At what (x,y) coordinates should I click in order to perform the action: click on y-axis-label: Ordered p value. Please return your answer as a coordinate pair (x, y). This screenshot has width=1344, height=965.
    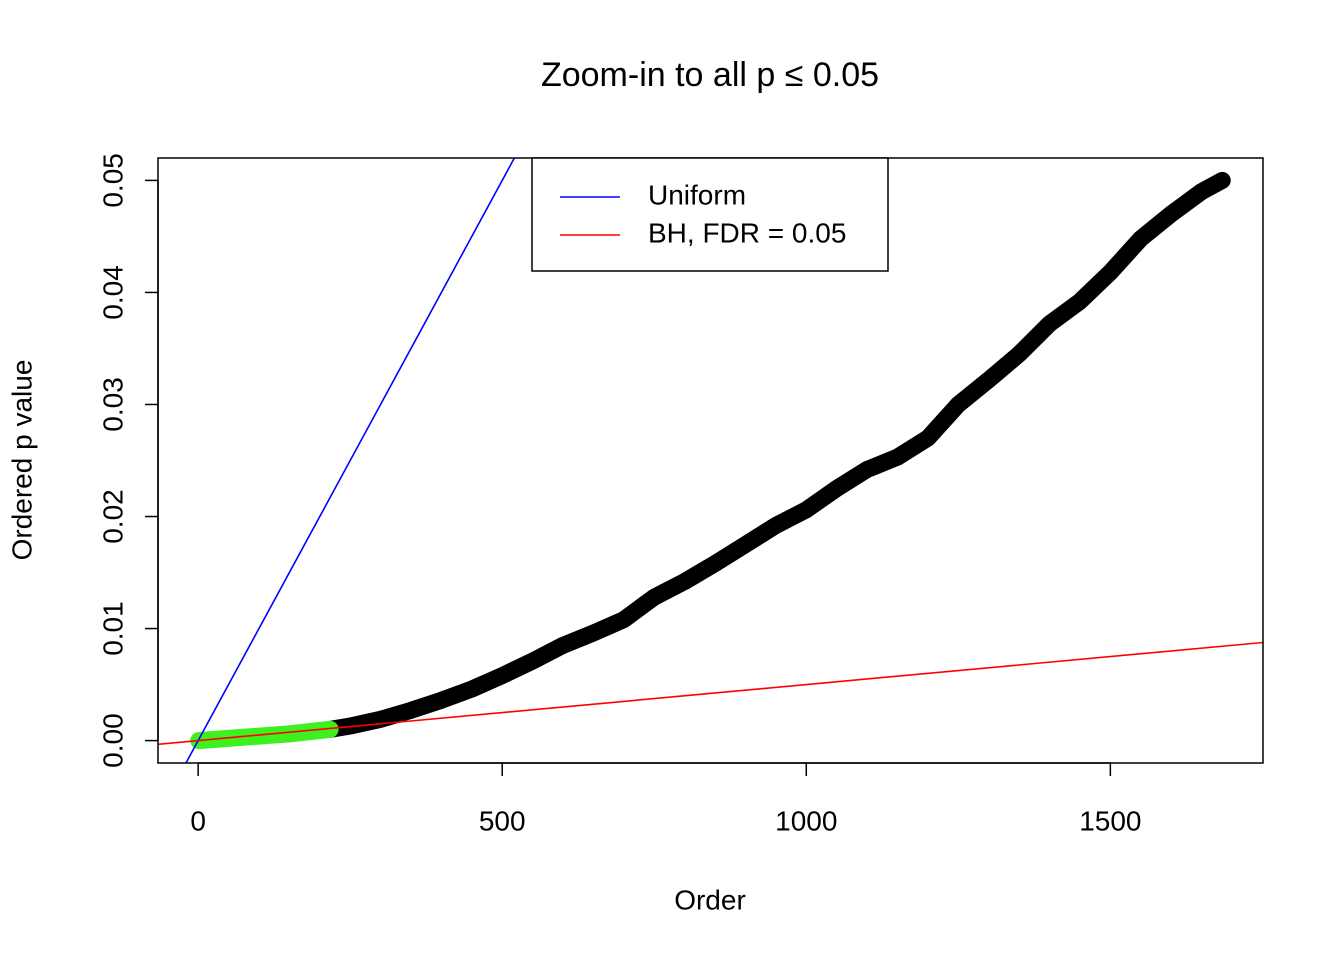
    Looking at the image, I should click on (21, 460).